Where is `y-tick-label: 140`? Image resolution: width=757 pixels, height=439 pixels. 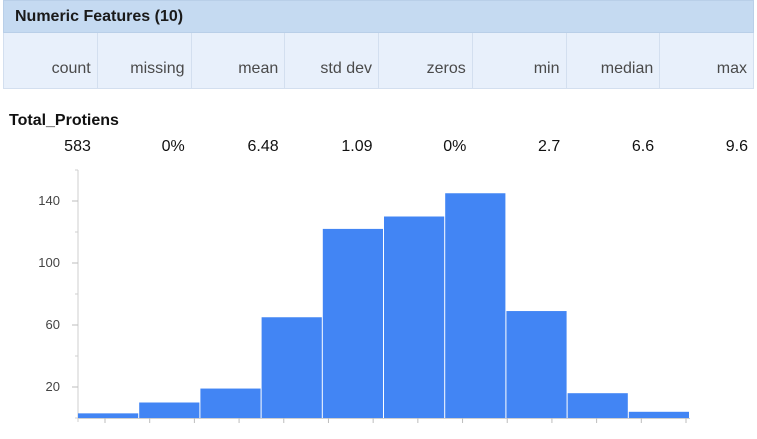
y-tick-label: 140 is located at coordinates (49, 200).